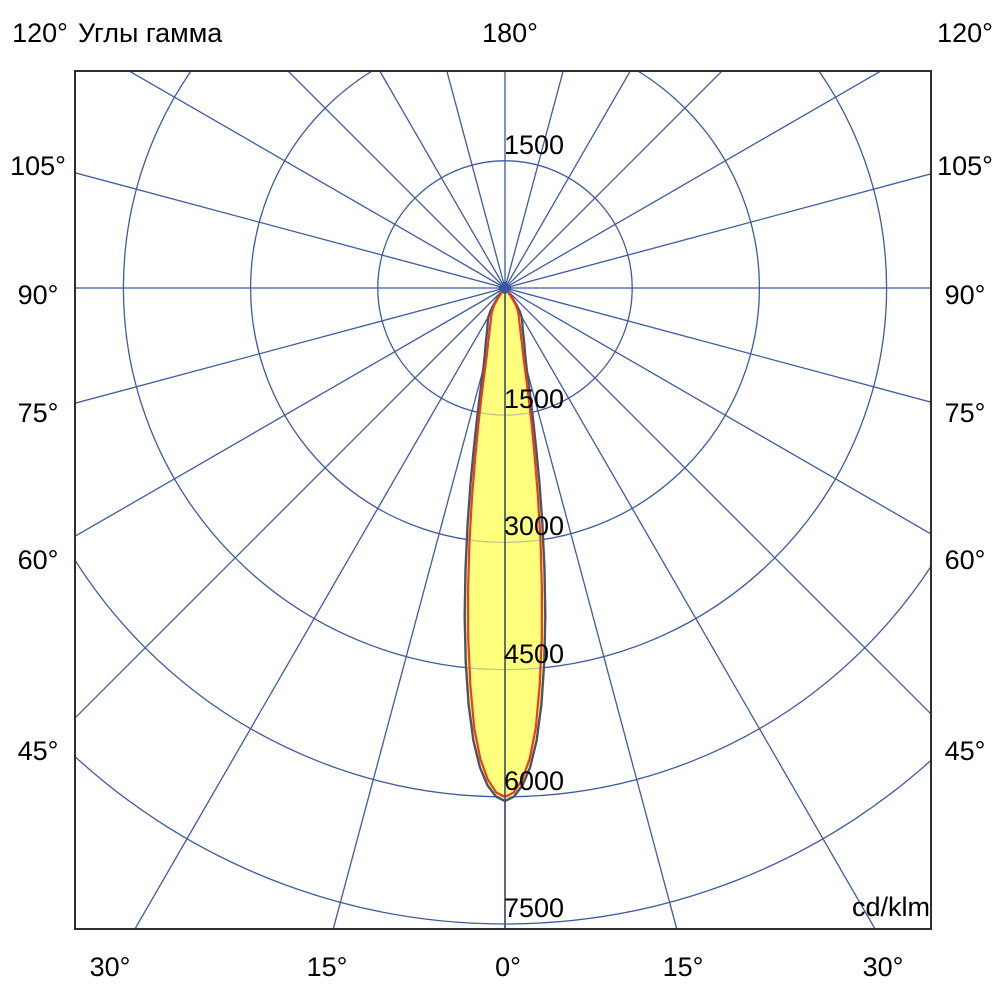 This screenshot has height=1000, width=1000. What do you see at coordinates (965, 751) in the screenshot?
I see `gamma-axis-label-right: 45°` at bounding box center [965, 751].